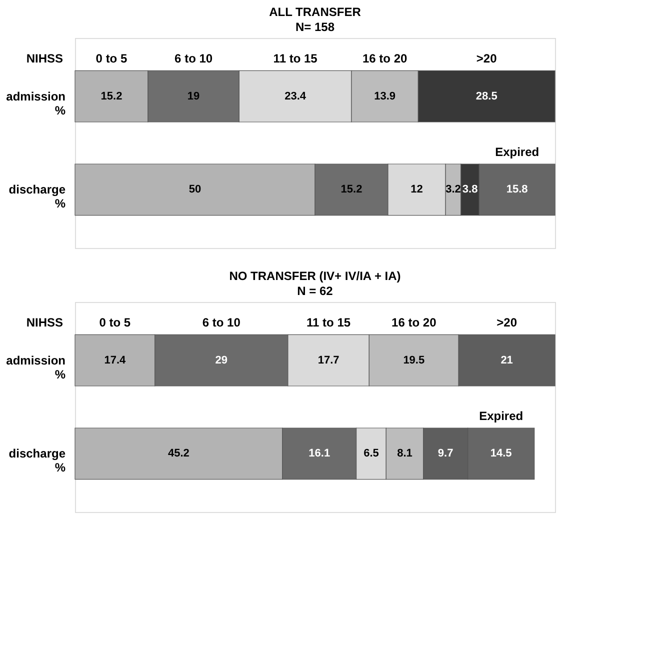 The image size is (655, 666). Describe the element at coordinates (404, 454) in the screenshot. I see `data-label: 8.1` at that location.